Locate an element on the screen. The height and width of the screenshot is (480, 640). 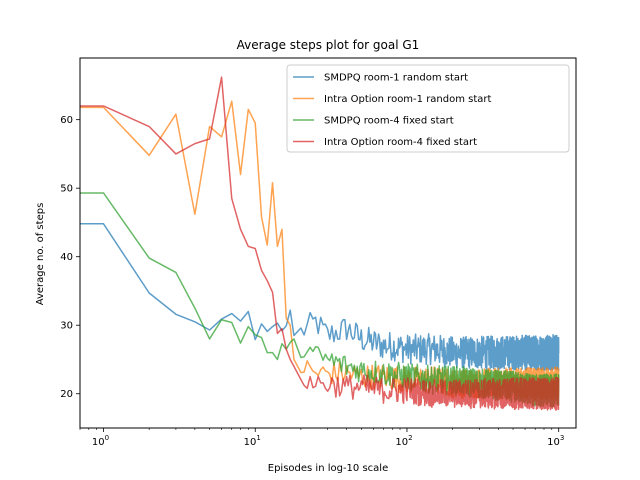
y-axis-label: Average no. of steps is located at coordinates (40, 254).